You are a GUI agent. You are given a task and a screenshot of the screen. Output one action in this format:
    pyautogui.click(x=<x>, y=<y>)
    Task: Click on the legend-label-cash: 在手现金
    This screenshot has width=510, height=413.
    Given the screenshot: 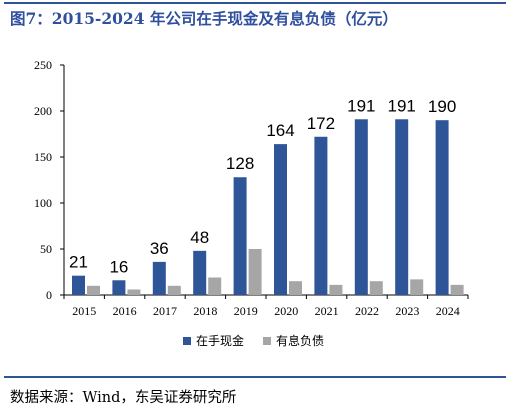 What is the action you would take?
    pyautogui.click(x=220, y=340)
    